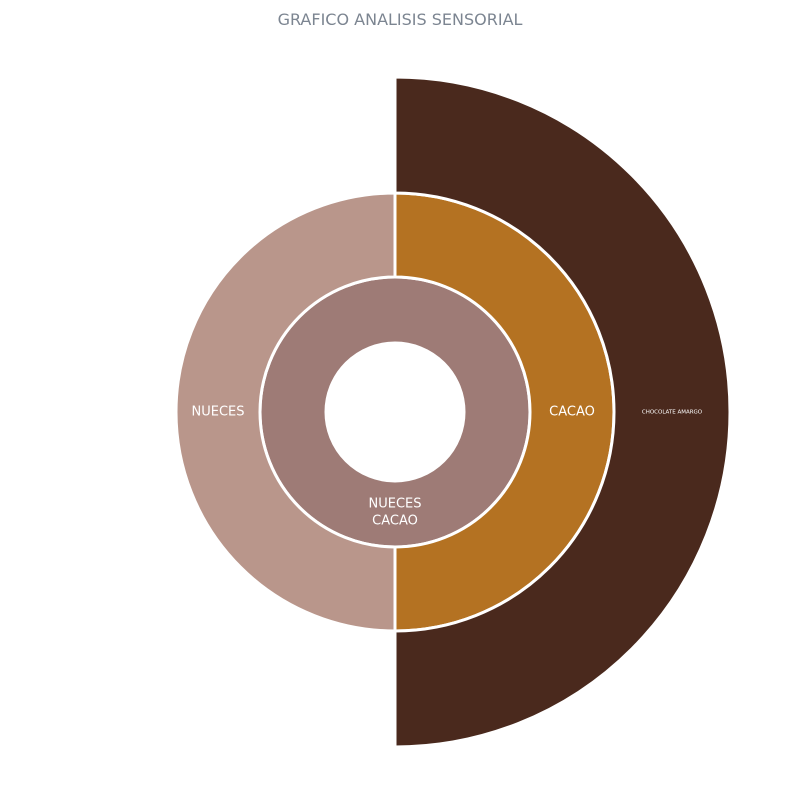 Image resolution: width=800 pixels, height=800 pixels. What do you see at coordinates (395, 504) in the screenshot?
I see `segment-label-nueces-level-1: NUECES` at bounding box center [395, 504].